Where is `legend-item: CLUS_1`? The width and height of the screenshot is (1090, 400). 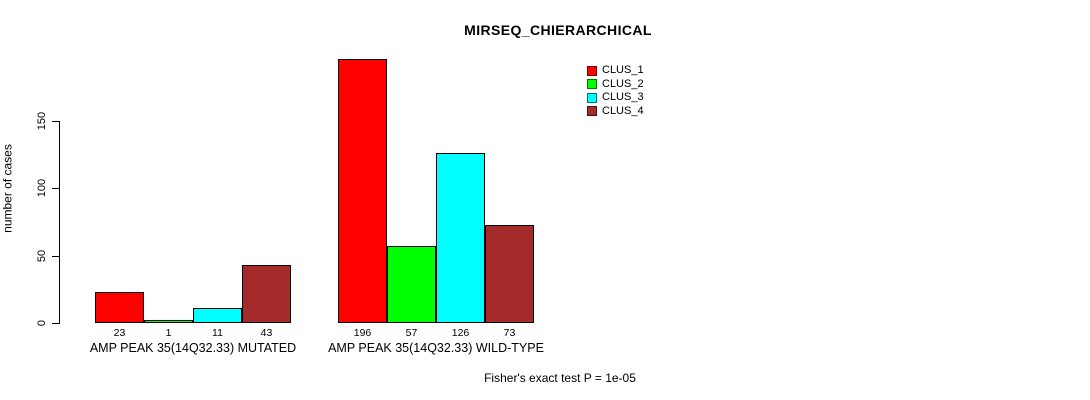
legend-item: CLUS_1 is located at coordinates (615, 71).